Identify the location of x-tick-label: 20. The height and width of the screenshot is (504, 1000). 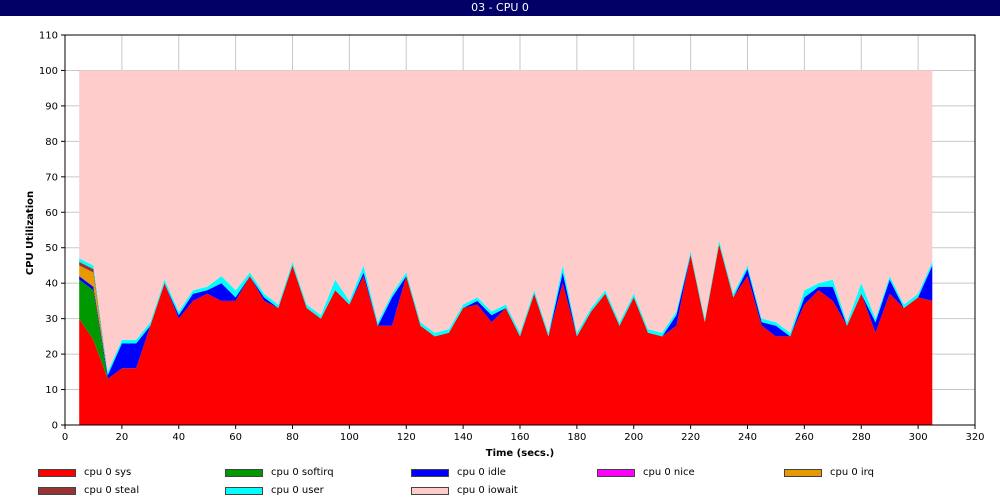
(122, 437).